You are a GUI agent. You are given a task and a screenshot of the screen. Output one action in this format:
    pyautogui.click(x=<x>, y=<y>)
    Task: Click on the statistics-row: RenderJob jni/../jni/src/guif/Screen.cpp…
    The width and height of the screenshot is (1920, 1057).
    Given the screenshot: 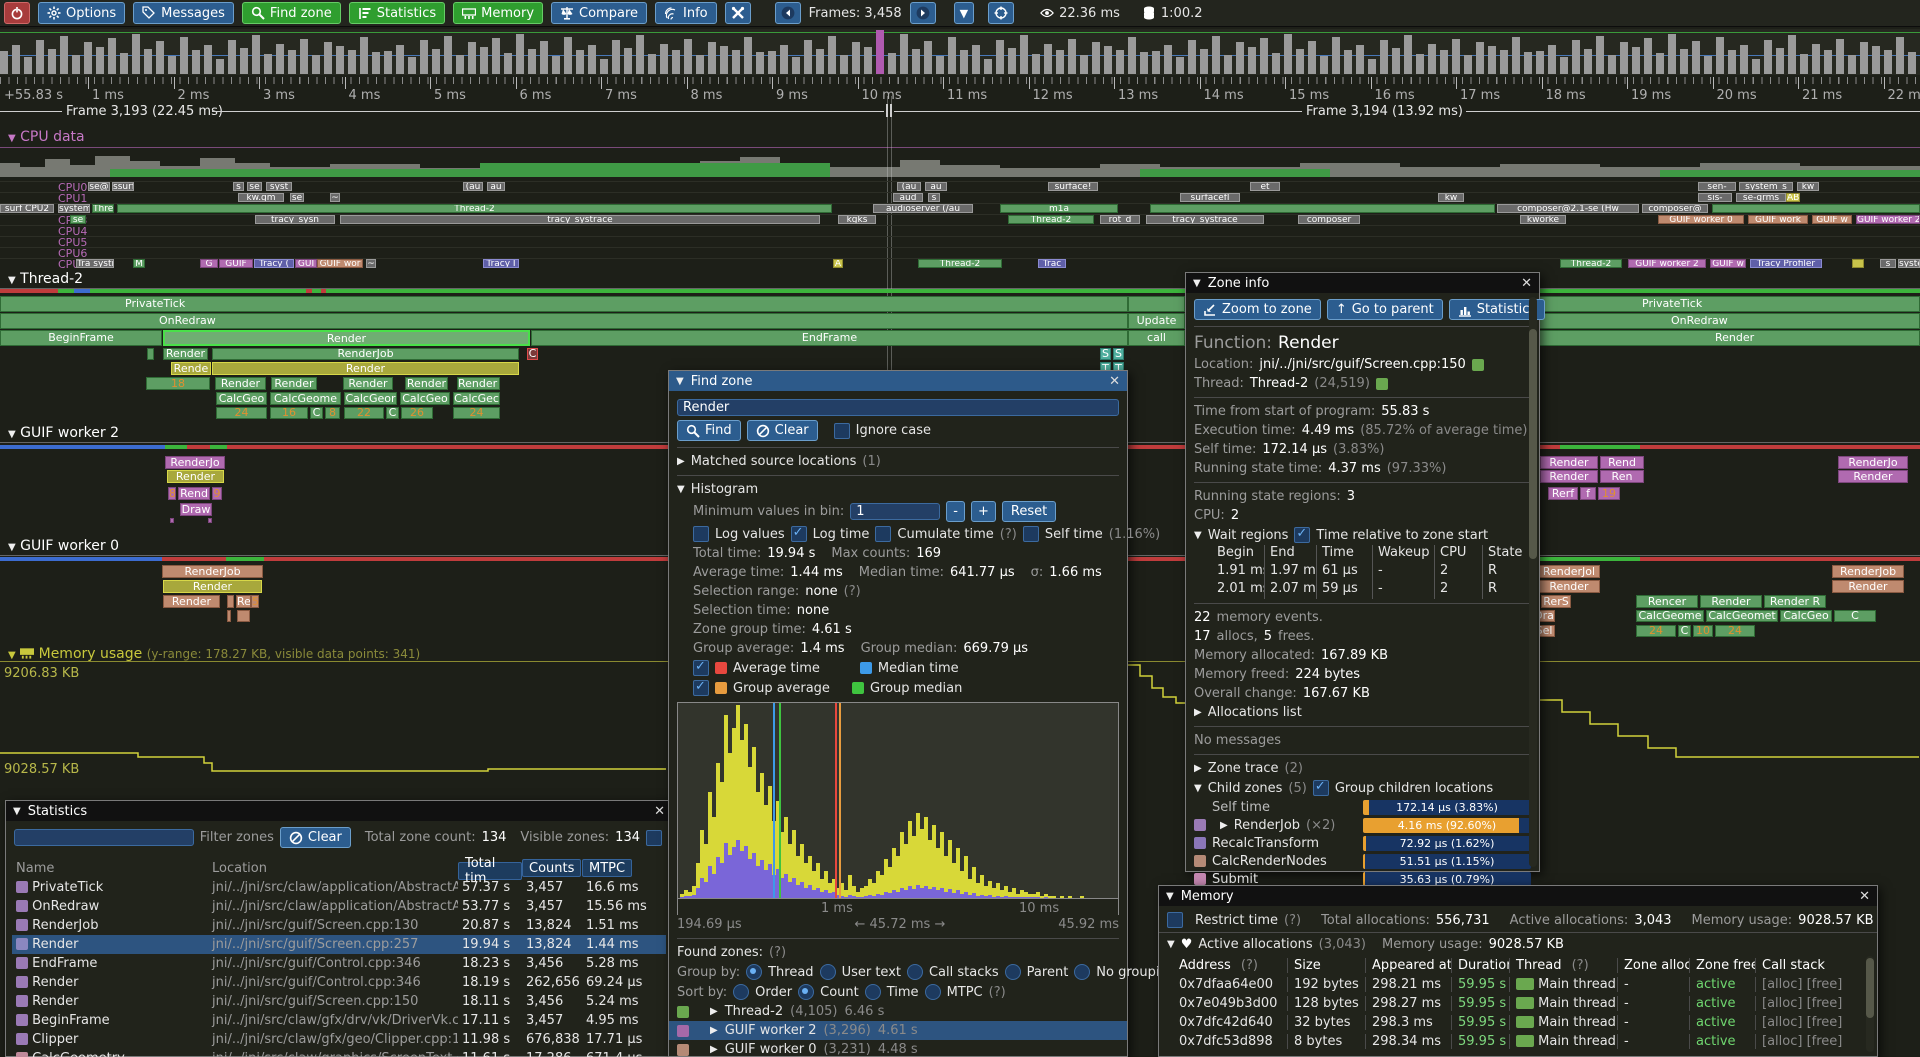 What is the action you would take?
    pyautogui.click(x=339, y=925)
    